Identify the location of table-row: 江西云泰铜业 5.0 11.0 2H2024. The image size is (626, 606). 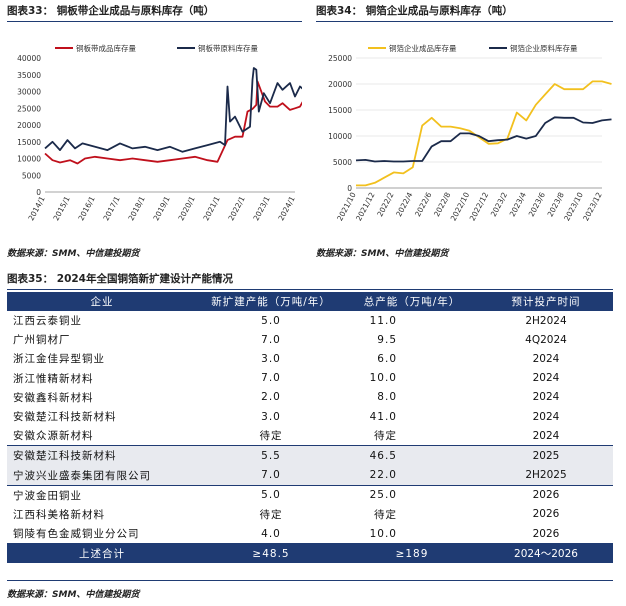
(310, 320).